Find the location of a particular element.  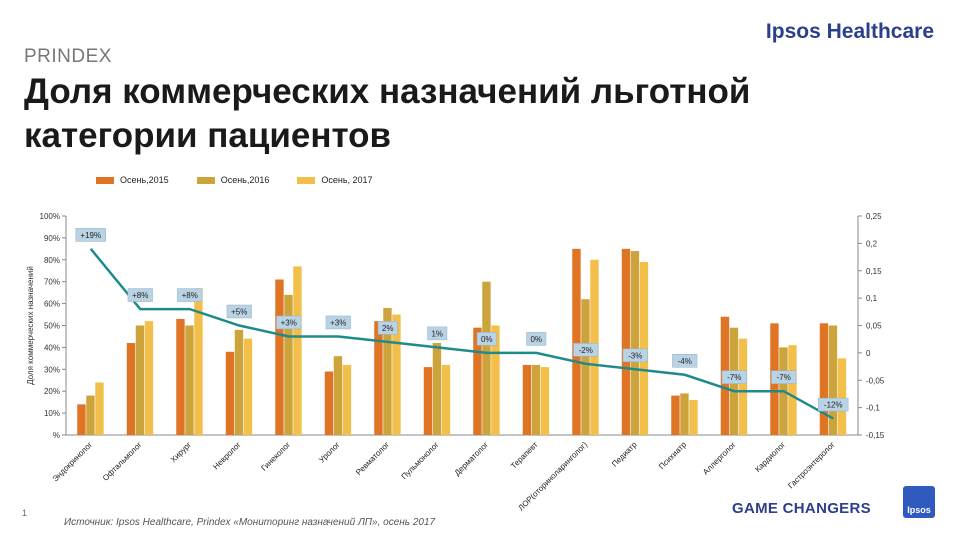

x-tick-label: Терапевт is located at coordinates (524, 455).